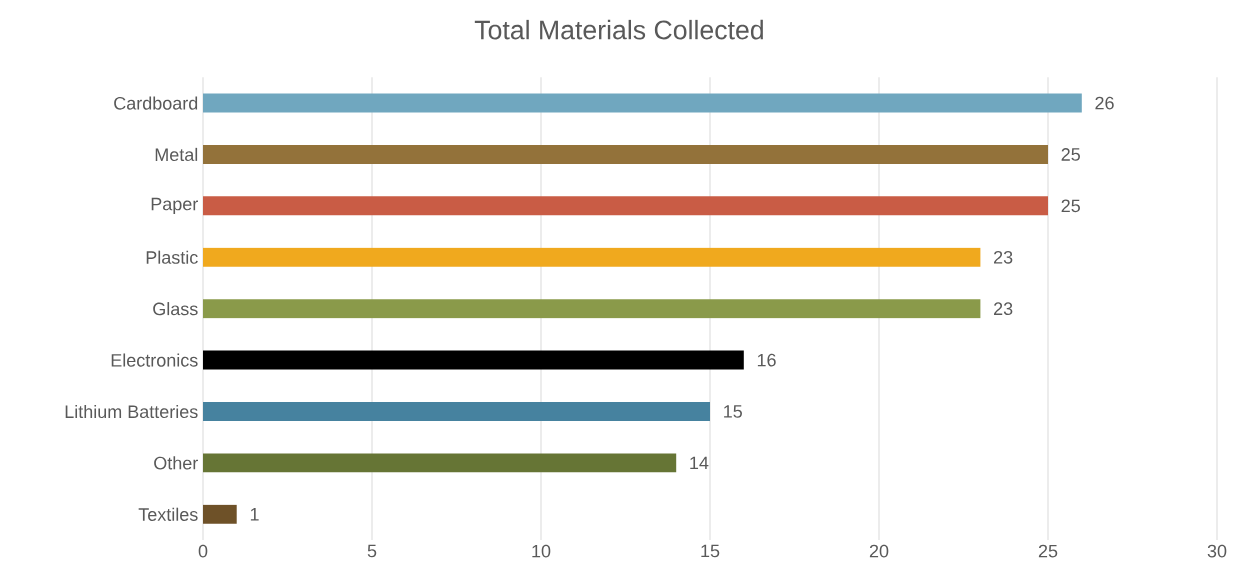 Image resolution: width=1239 pixels, height=583 pixels. I want to click on y-tick-label: Other, so click(176, 463).